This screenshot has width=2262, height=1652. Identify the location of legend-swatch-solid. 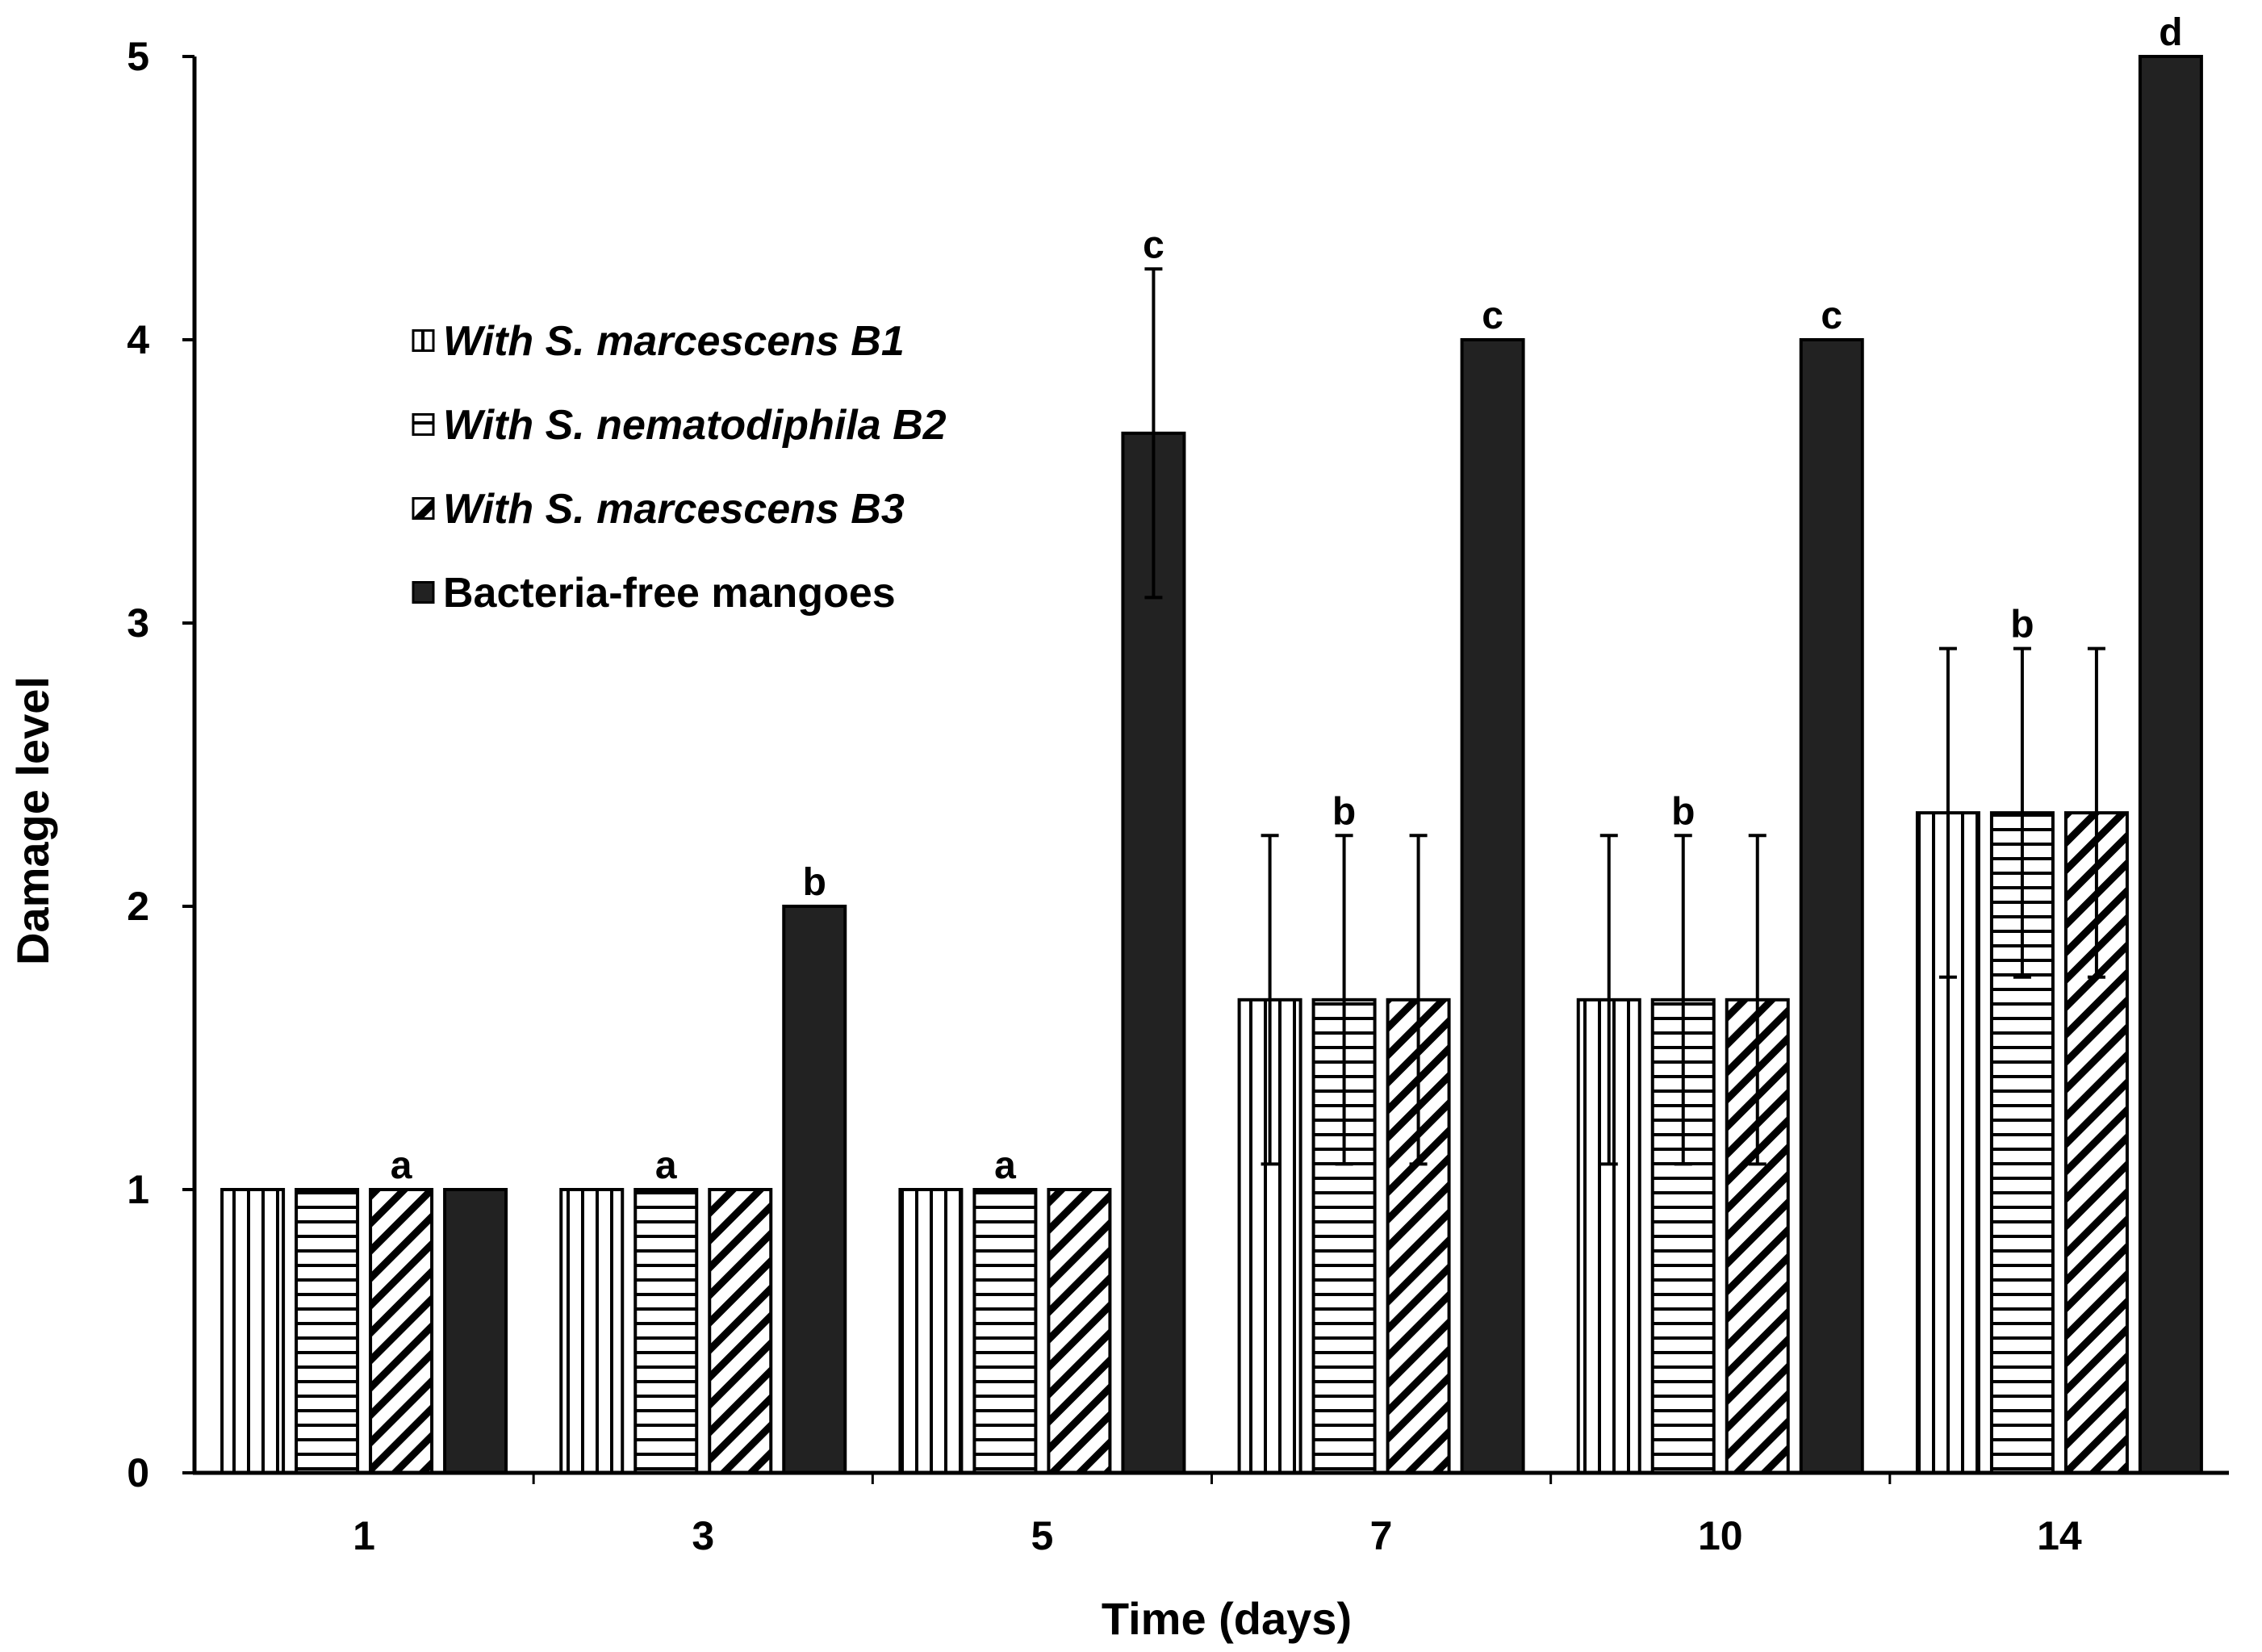
(423, 592).